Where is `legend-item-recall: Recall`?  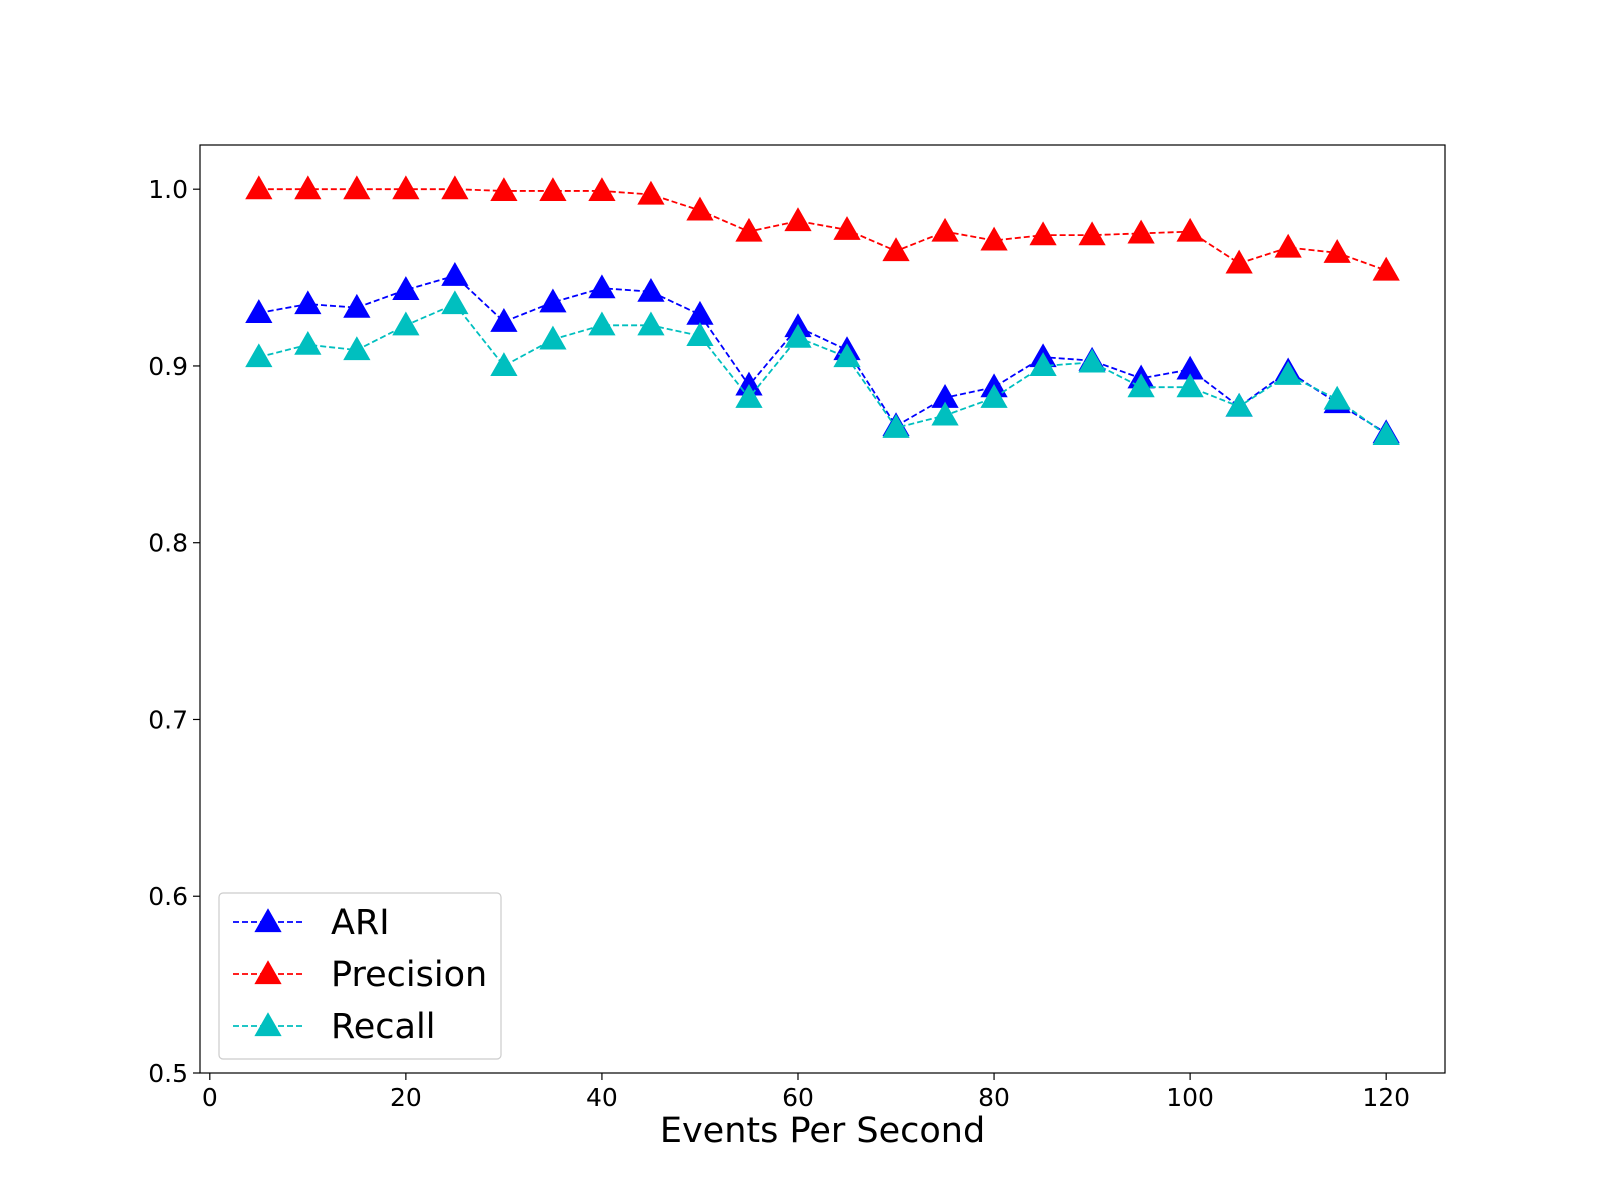 legend-item-recall: Recall is located at coordinates (334, 1027).